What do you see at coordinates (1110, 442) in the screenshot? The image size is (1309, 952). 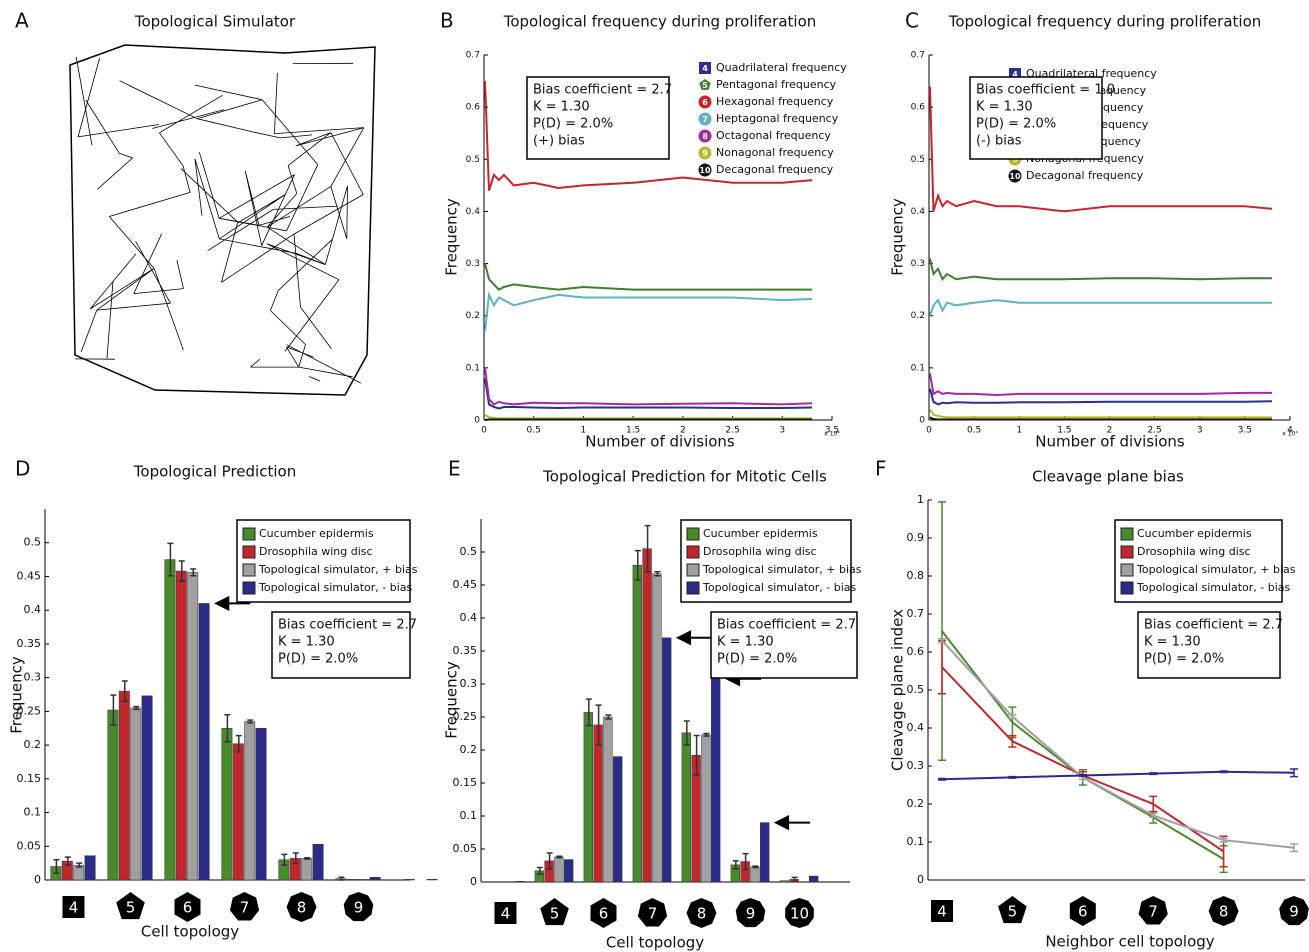 I see `x-axis-label: Number of divisions` at bounding box center [1110, 442].